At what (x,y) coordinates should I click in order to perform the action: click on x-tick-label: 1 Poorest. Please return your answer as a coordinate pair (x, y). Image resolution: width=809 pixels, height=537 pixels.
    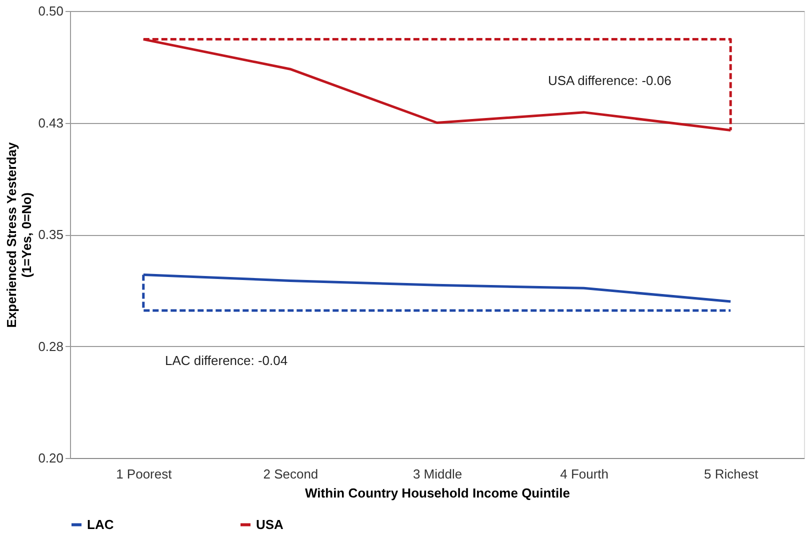
    Looking at the image, I should click on (144, 474).